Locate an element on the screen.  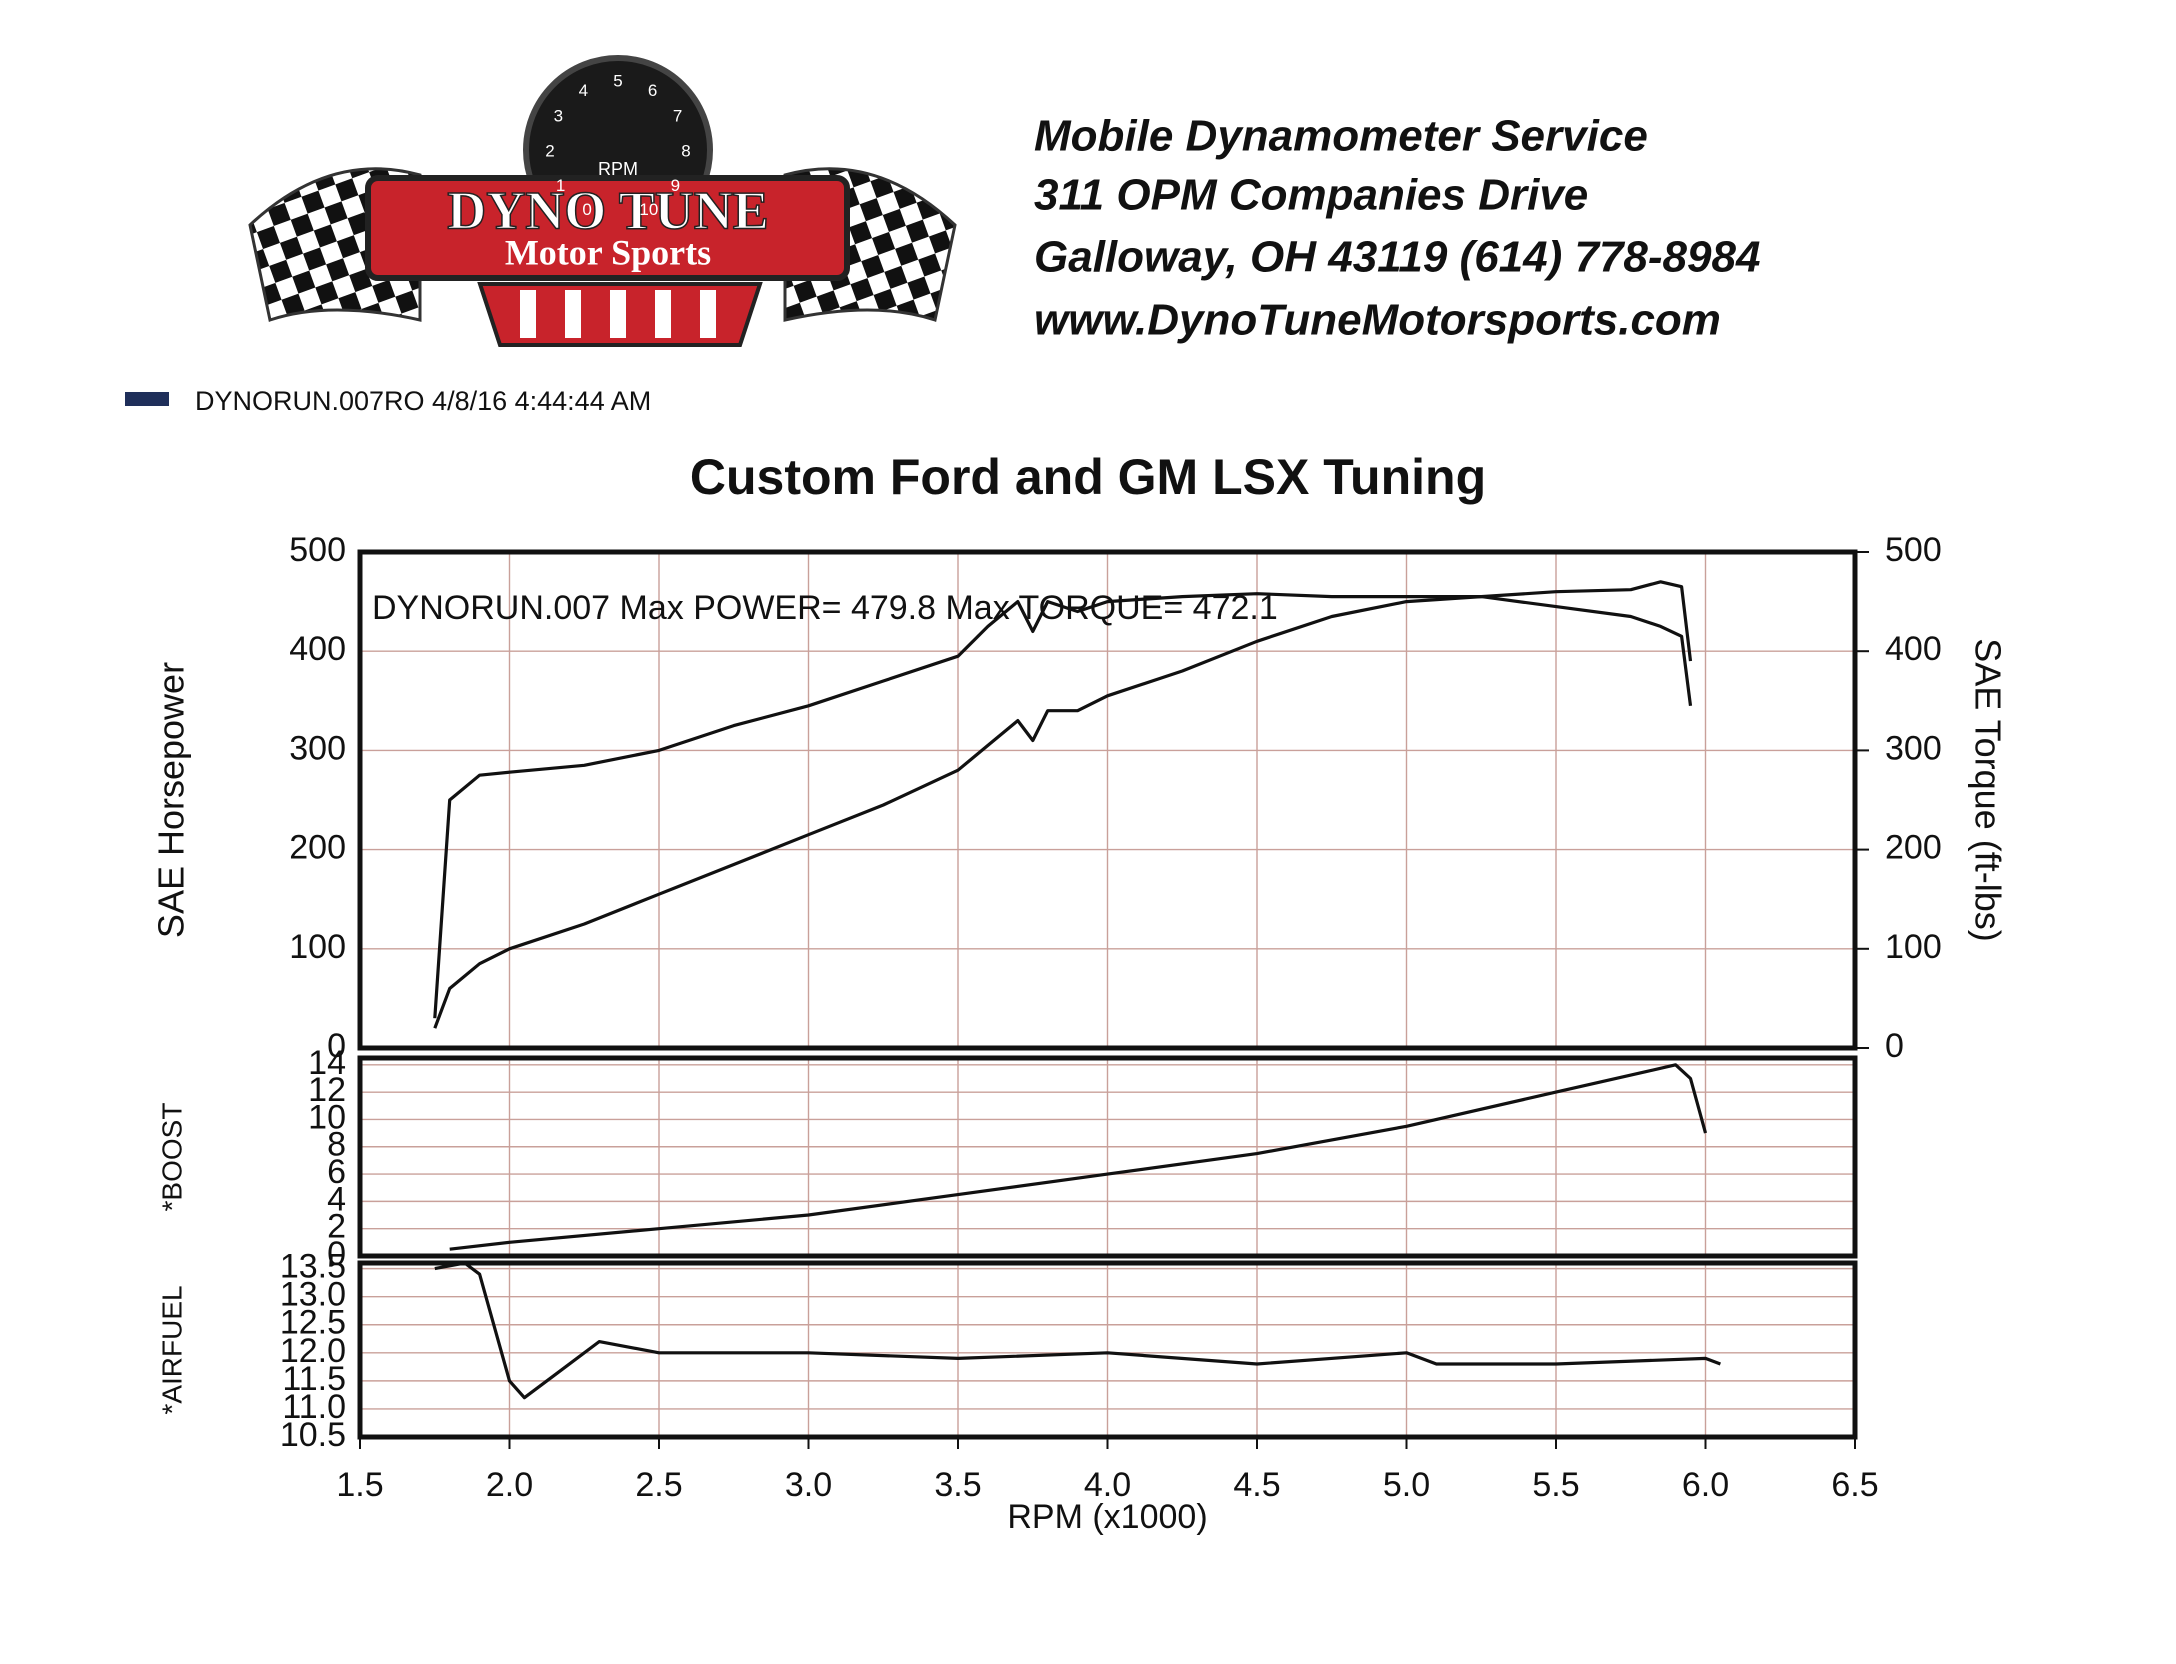
y-axis-label: *AIRFUEL is located at coordinates (171, 1349).